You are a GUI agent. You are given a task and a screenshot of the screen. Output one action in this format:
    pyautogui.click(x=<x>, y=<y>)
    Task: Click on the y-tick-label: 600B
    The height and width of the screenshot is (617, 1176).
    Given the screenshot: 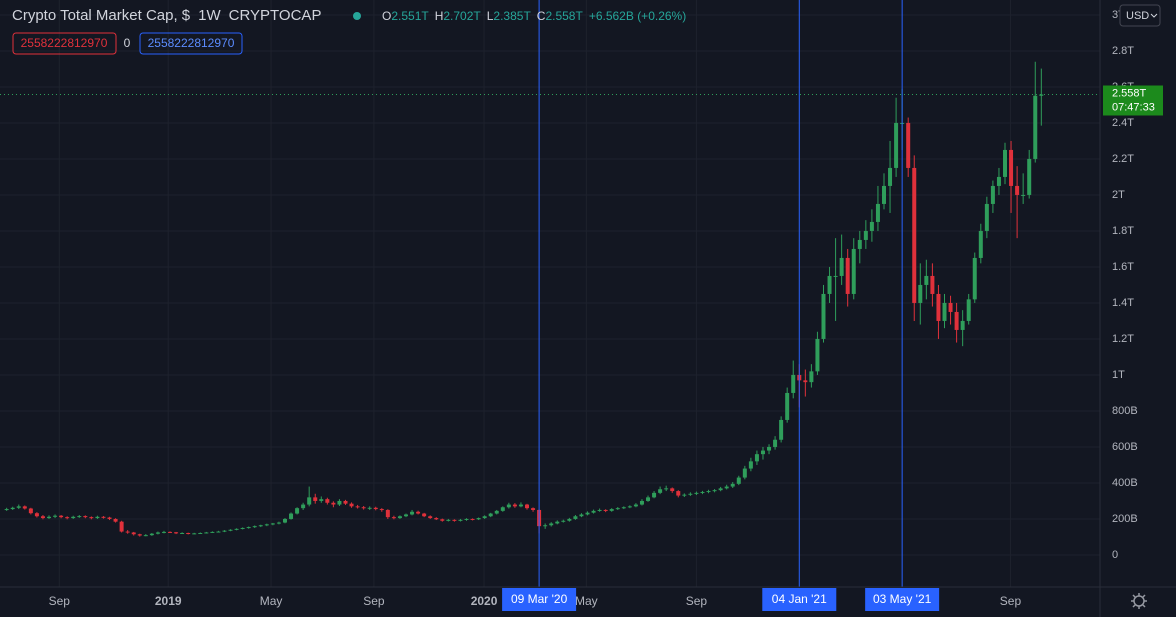 What is the action you would take?
    pyautogui.click(x=1125, y=447)
    